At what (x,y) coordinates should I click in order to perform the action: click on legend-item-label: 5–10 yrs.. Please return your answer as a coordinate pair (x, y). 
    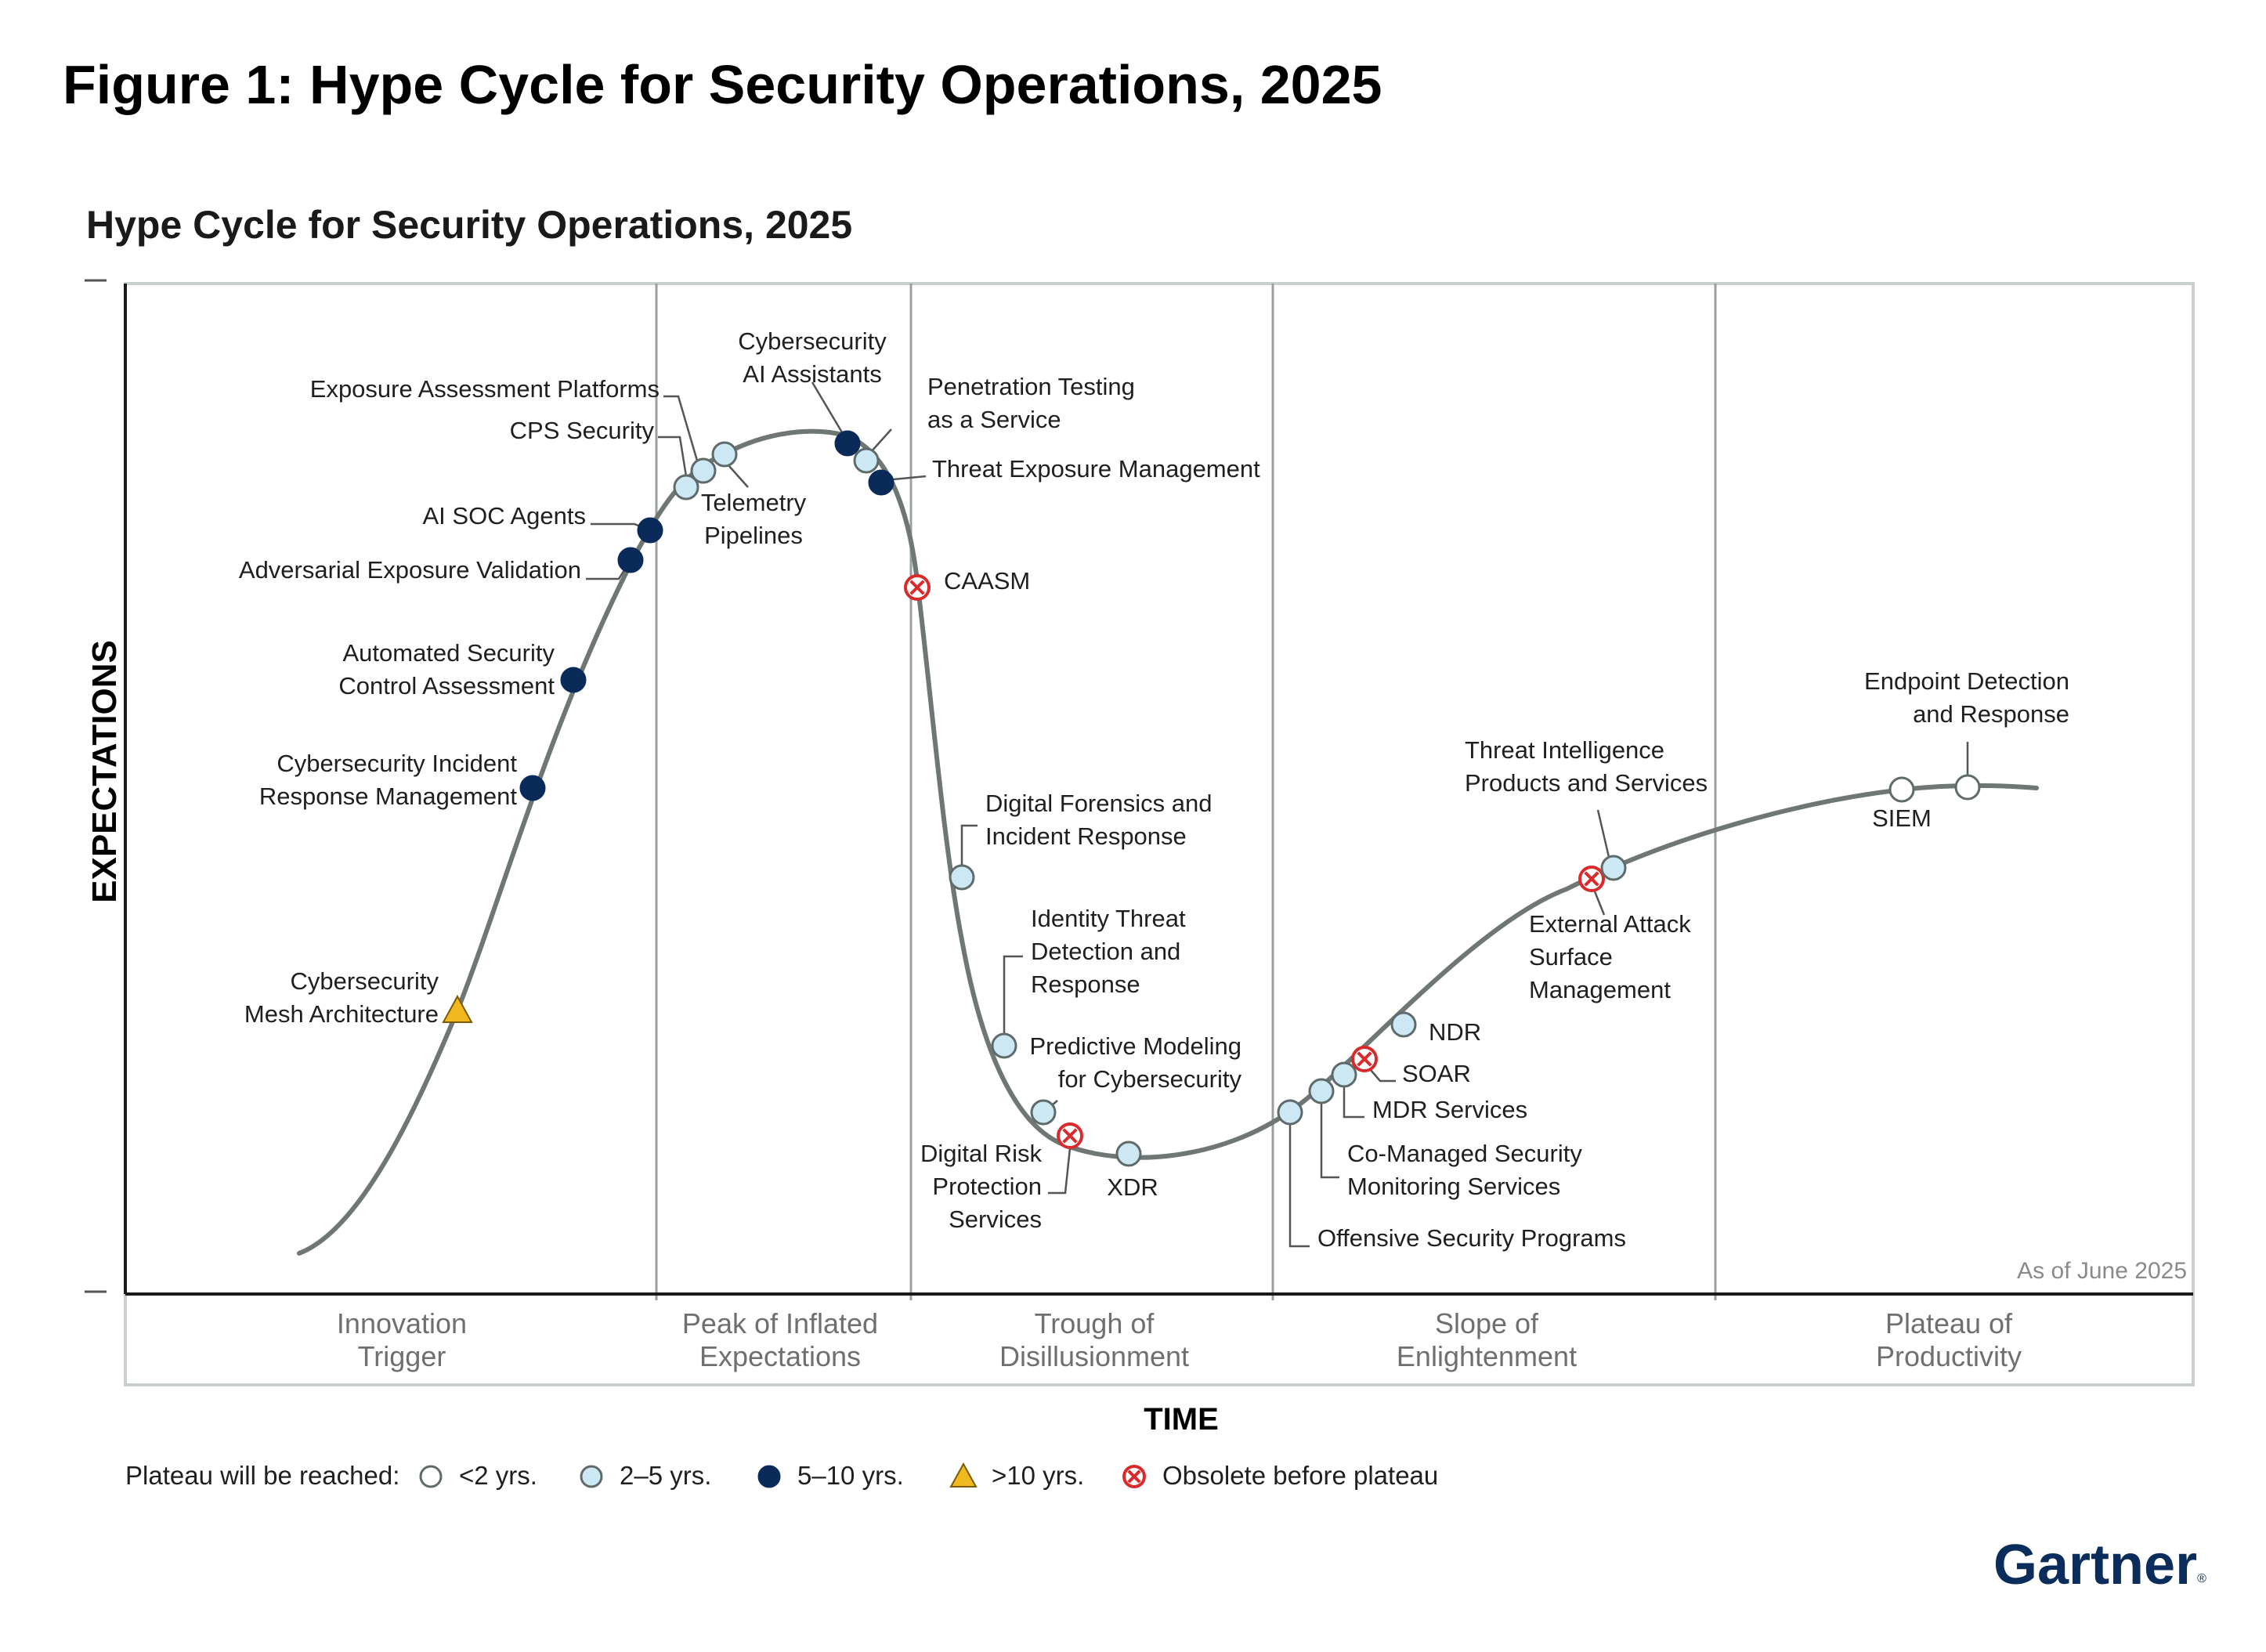
    Looking at the image, I should click on (851, 1475).